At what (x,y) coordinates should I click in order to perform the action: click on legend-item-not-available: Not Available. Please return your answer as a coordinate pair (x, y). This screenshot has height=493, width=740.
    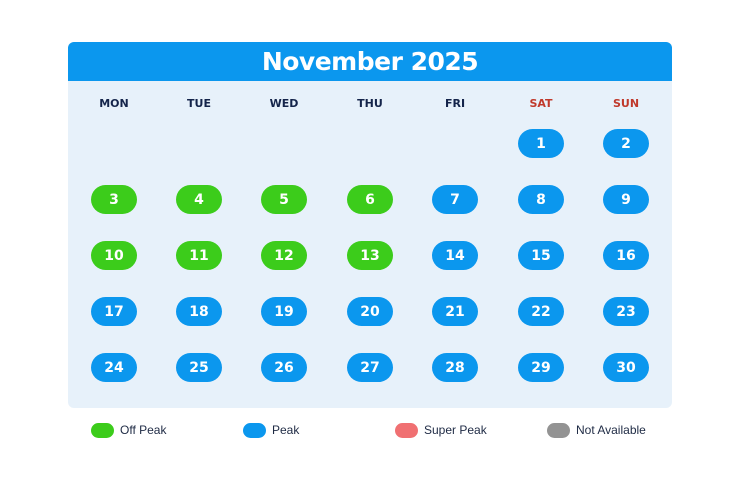
    Looking at the image, I should click on (596, 430).